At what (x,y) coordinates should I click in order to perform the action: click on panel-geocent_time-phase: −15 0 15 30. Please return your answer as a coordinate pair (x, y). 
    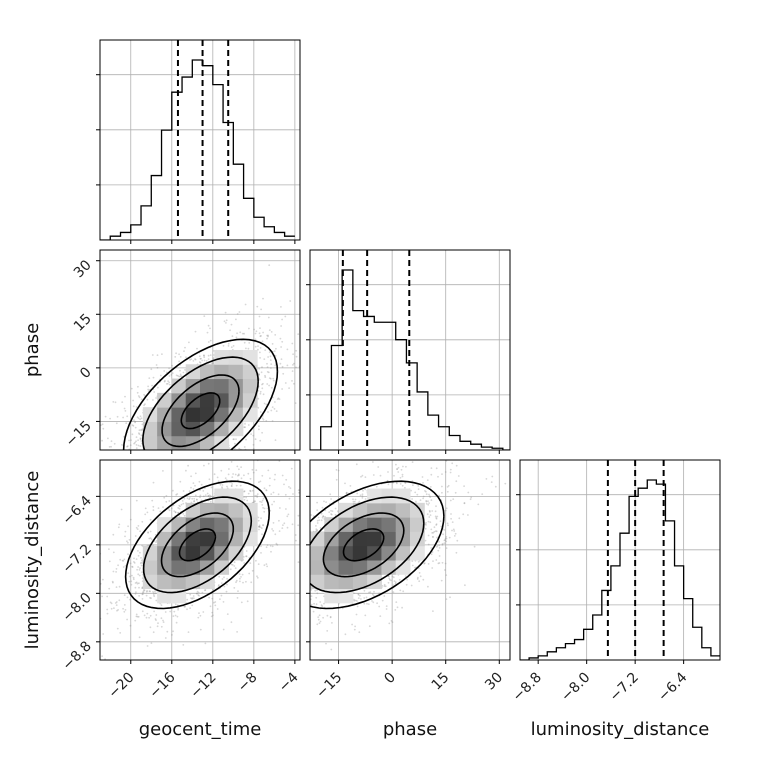
    Looking at the image, I should click on (182, 351).